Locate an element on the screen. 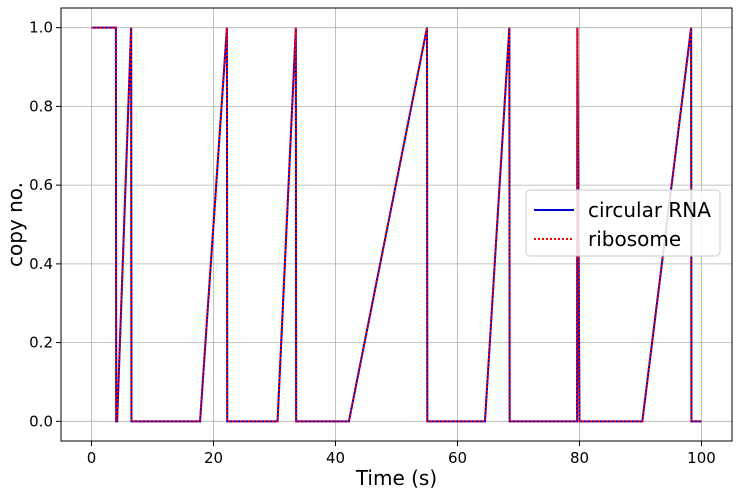  legend-box is located at coordinates (623, 223).